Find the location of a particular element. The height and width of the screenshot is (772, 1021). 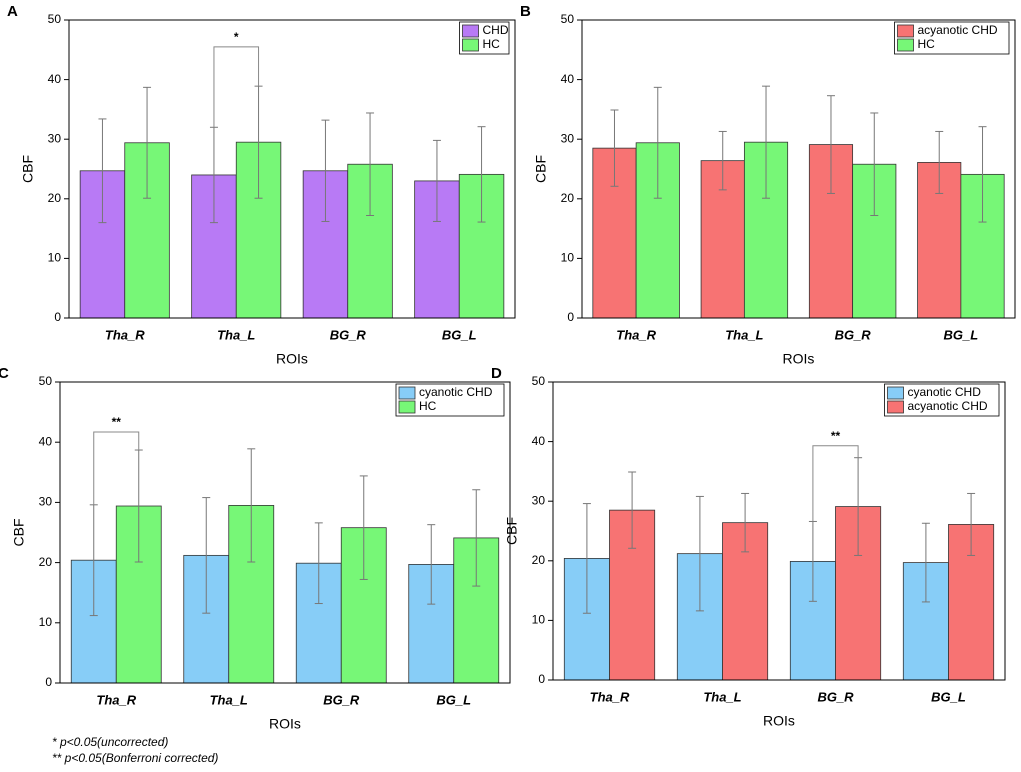

panel-label: C is located at coordinates (4, 373).